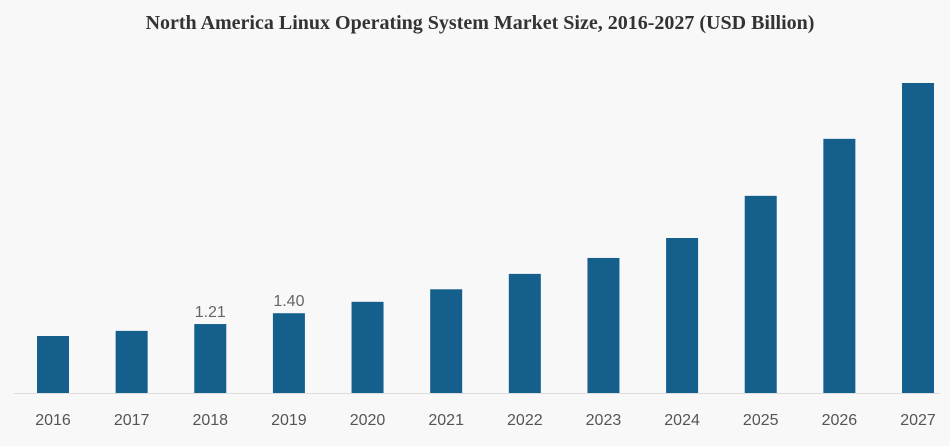 The image size is (950, 446). What do you see at coordinates (210, 312) in the screenshot?
I see `data-label: 1.21` at bounding box center [210, 312].